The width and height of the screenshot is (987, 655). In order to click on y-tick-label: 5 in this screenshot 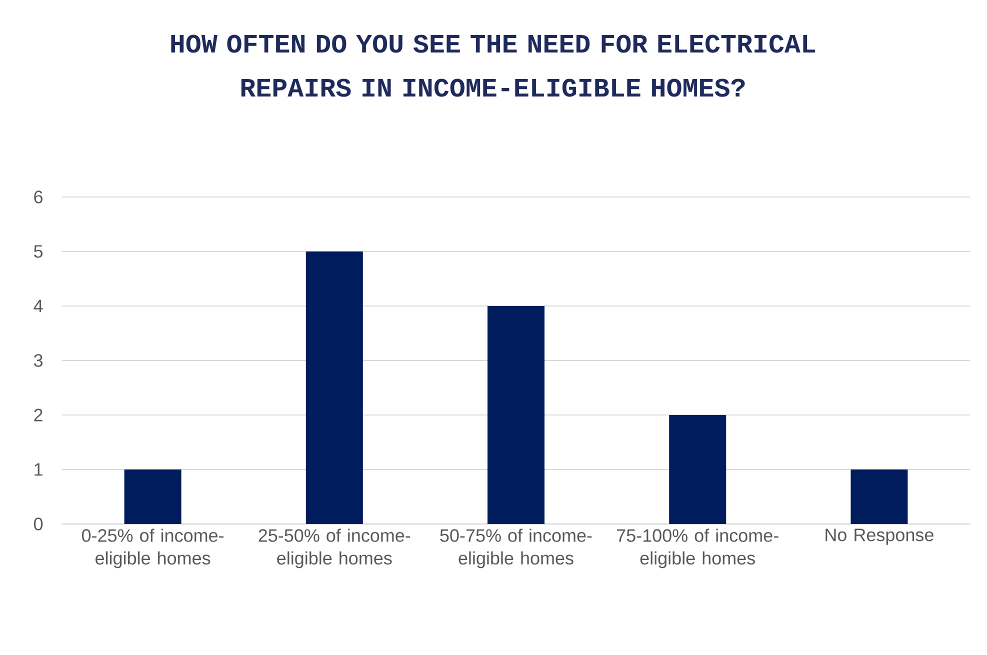, I will do `click(38, 251)`.